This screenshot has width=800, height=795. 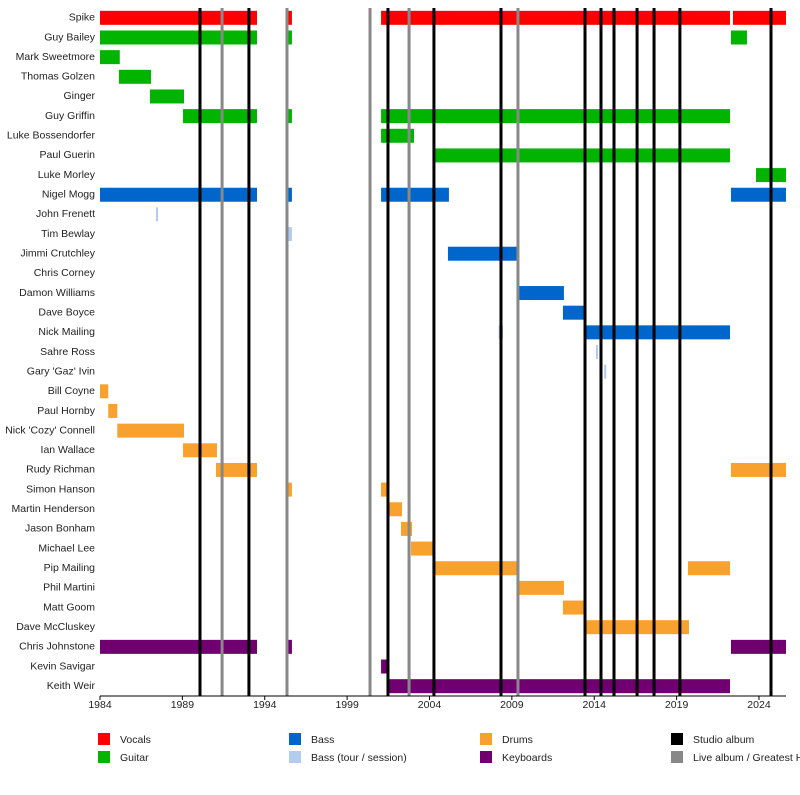 I want to click on member-label: Simon Hanson, so click(x=60, y=489).